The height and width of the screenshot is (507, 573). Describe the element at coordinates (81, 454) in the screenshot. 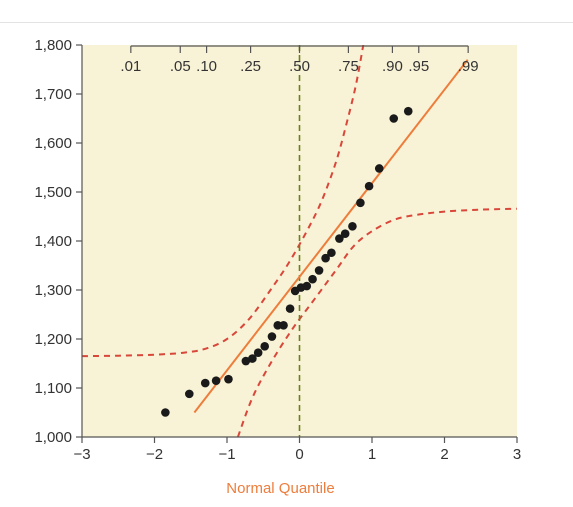

I see `x-tick-label: −3` at that location.